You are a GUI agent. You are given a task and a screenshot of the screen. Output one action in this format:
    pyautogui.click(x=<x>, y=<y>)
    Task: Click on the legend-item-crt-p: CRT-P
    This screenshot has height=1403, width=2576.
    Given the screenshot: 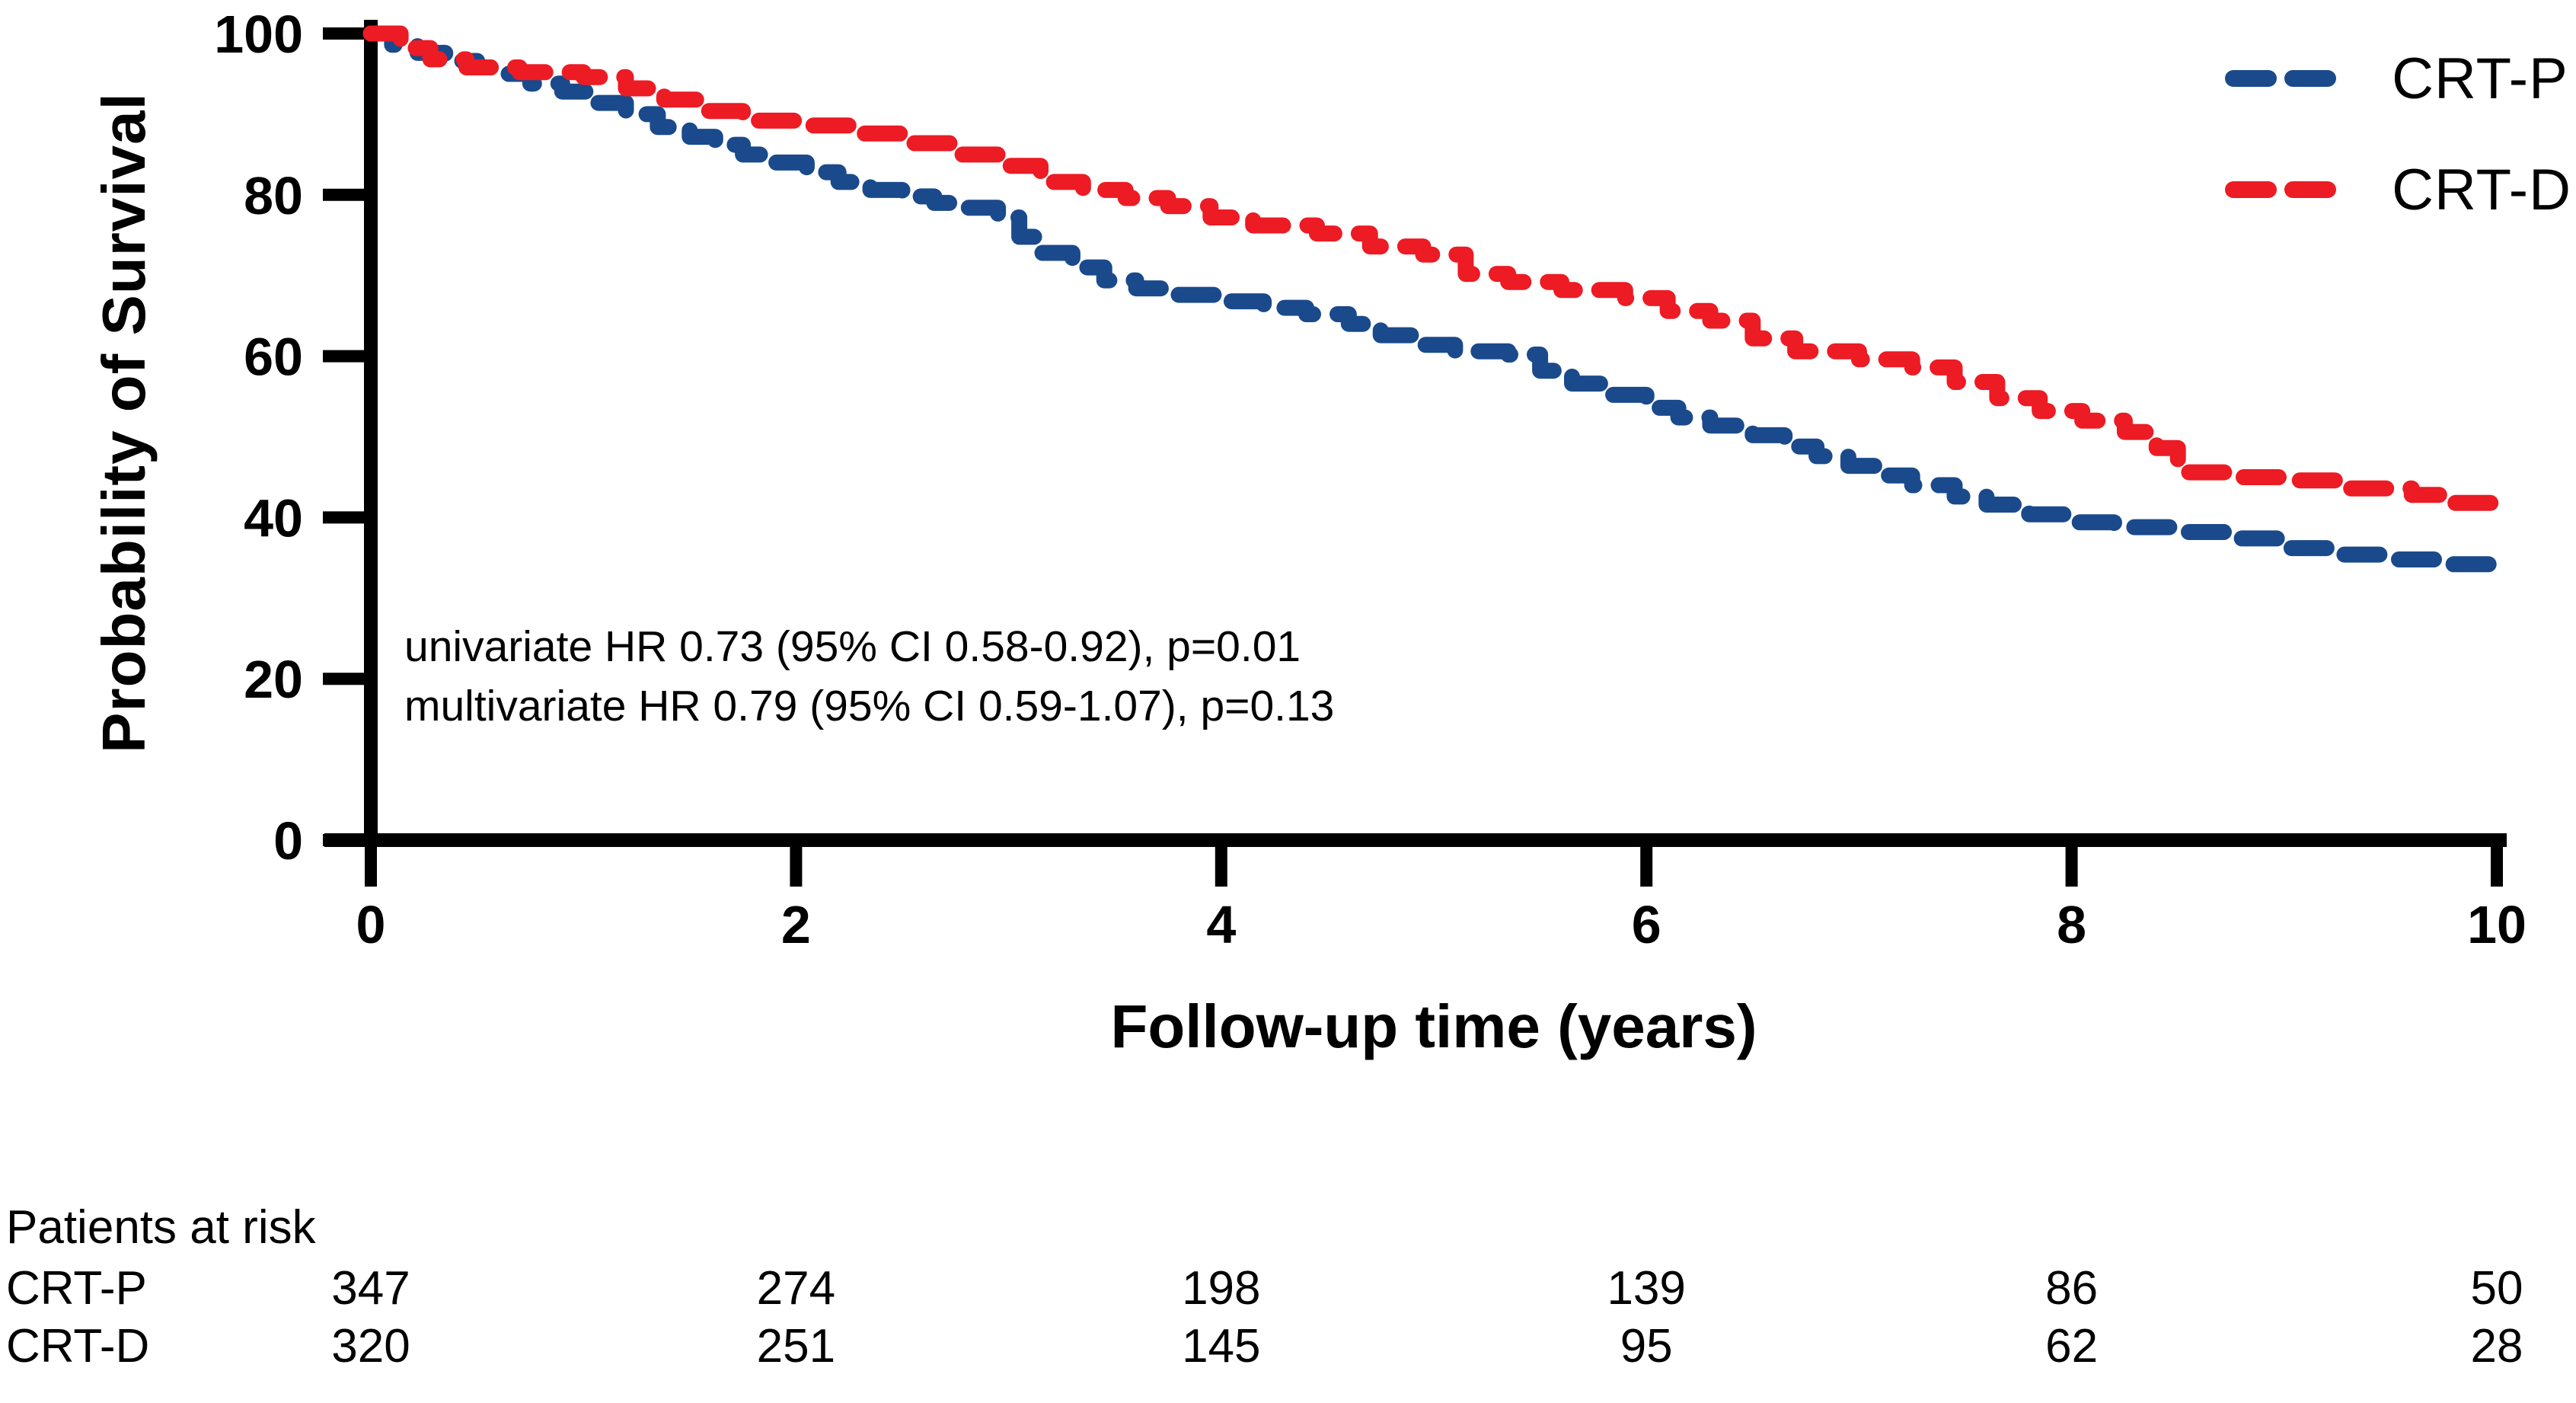 What is the action you would take?
    pyautogui.click(x=2397, y=78)
    